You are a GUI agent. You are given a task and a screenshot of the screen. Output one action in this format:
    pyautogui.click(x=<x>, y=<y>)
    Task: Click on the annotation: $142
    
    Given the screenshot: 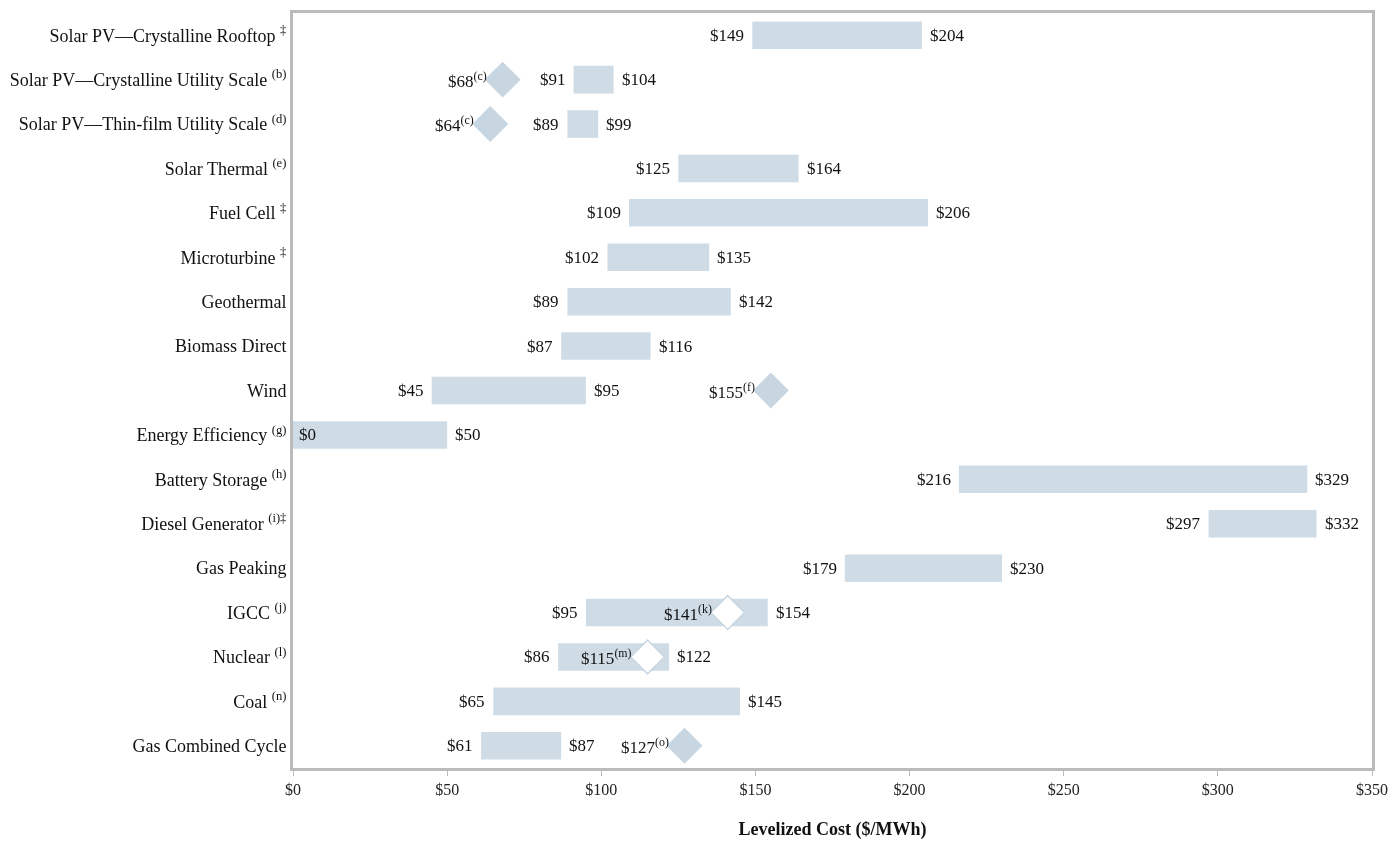 What is the action you would take?
    pyautogui.click(x=756, y=301)
    